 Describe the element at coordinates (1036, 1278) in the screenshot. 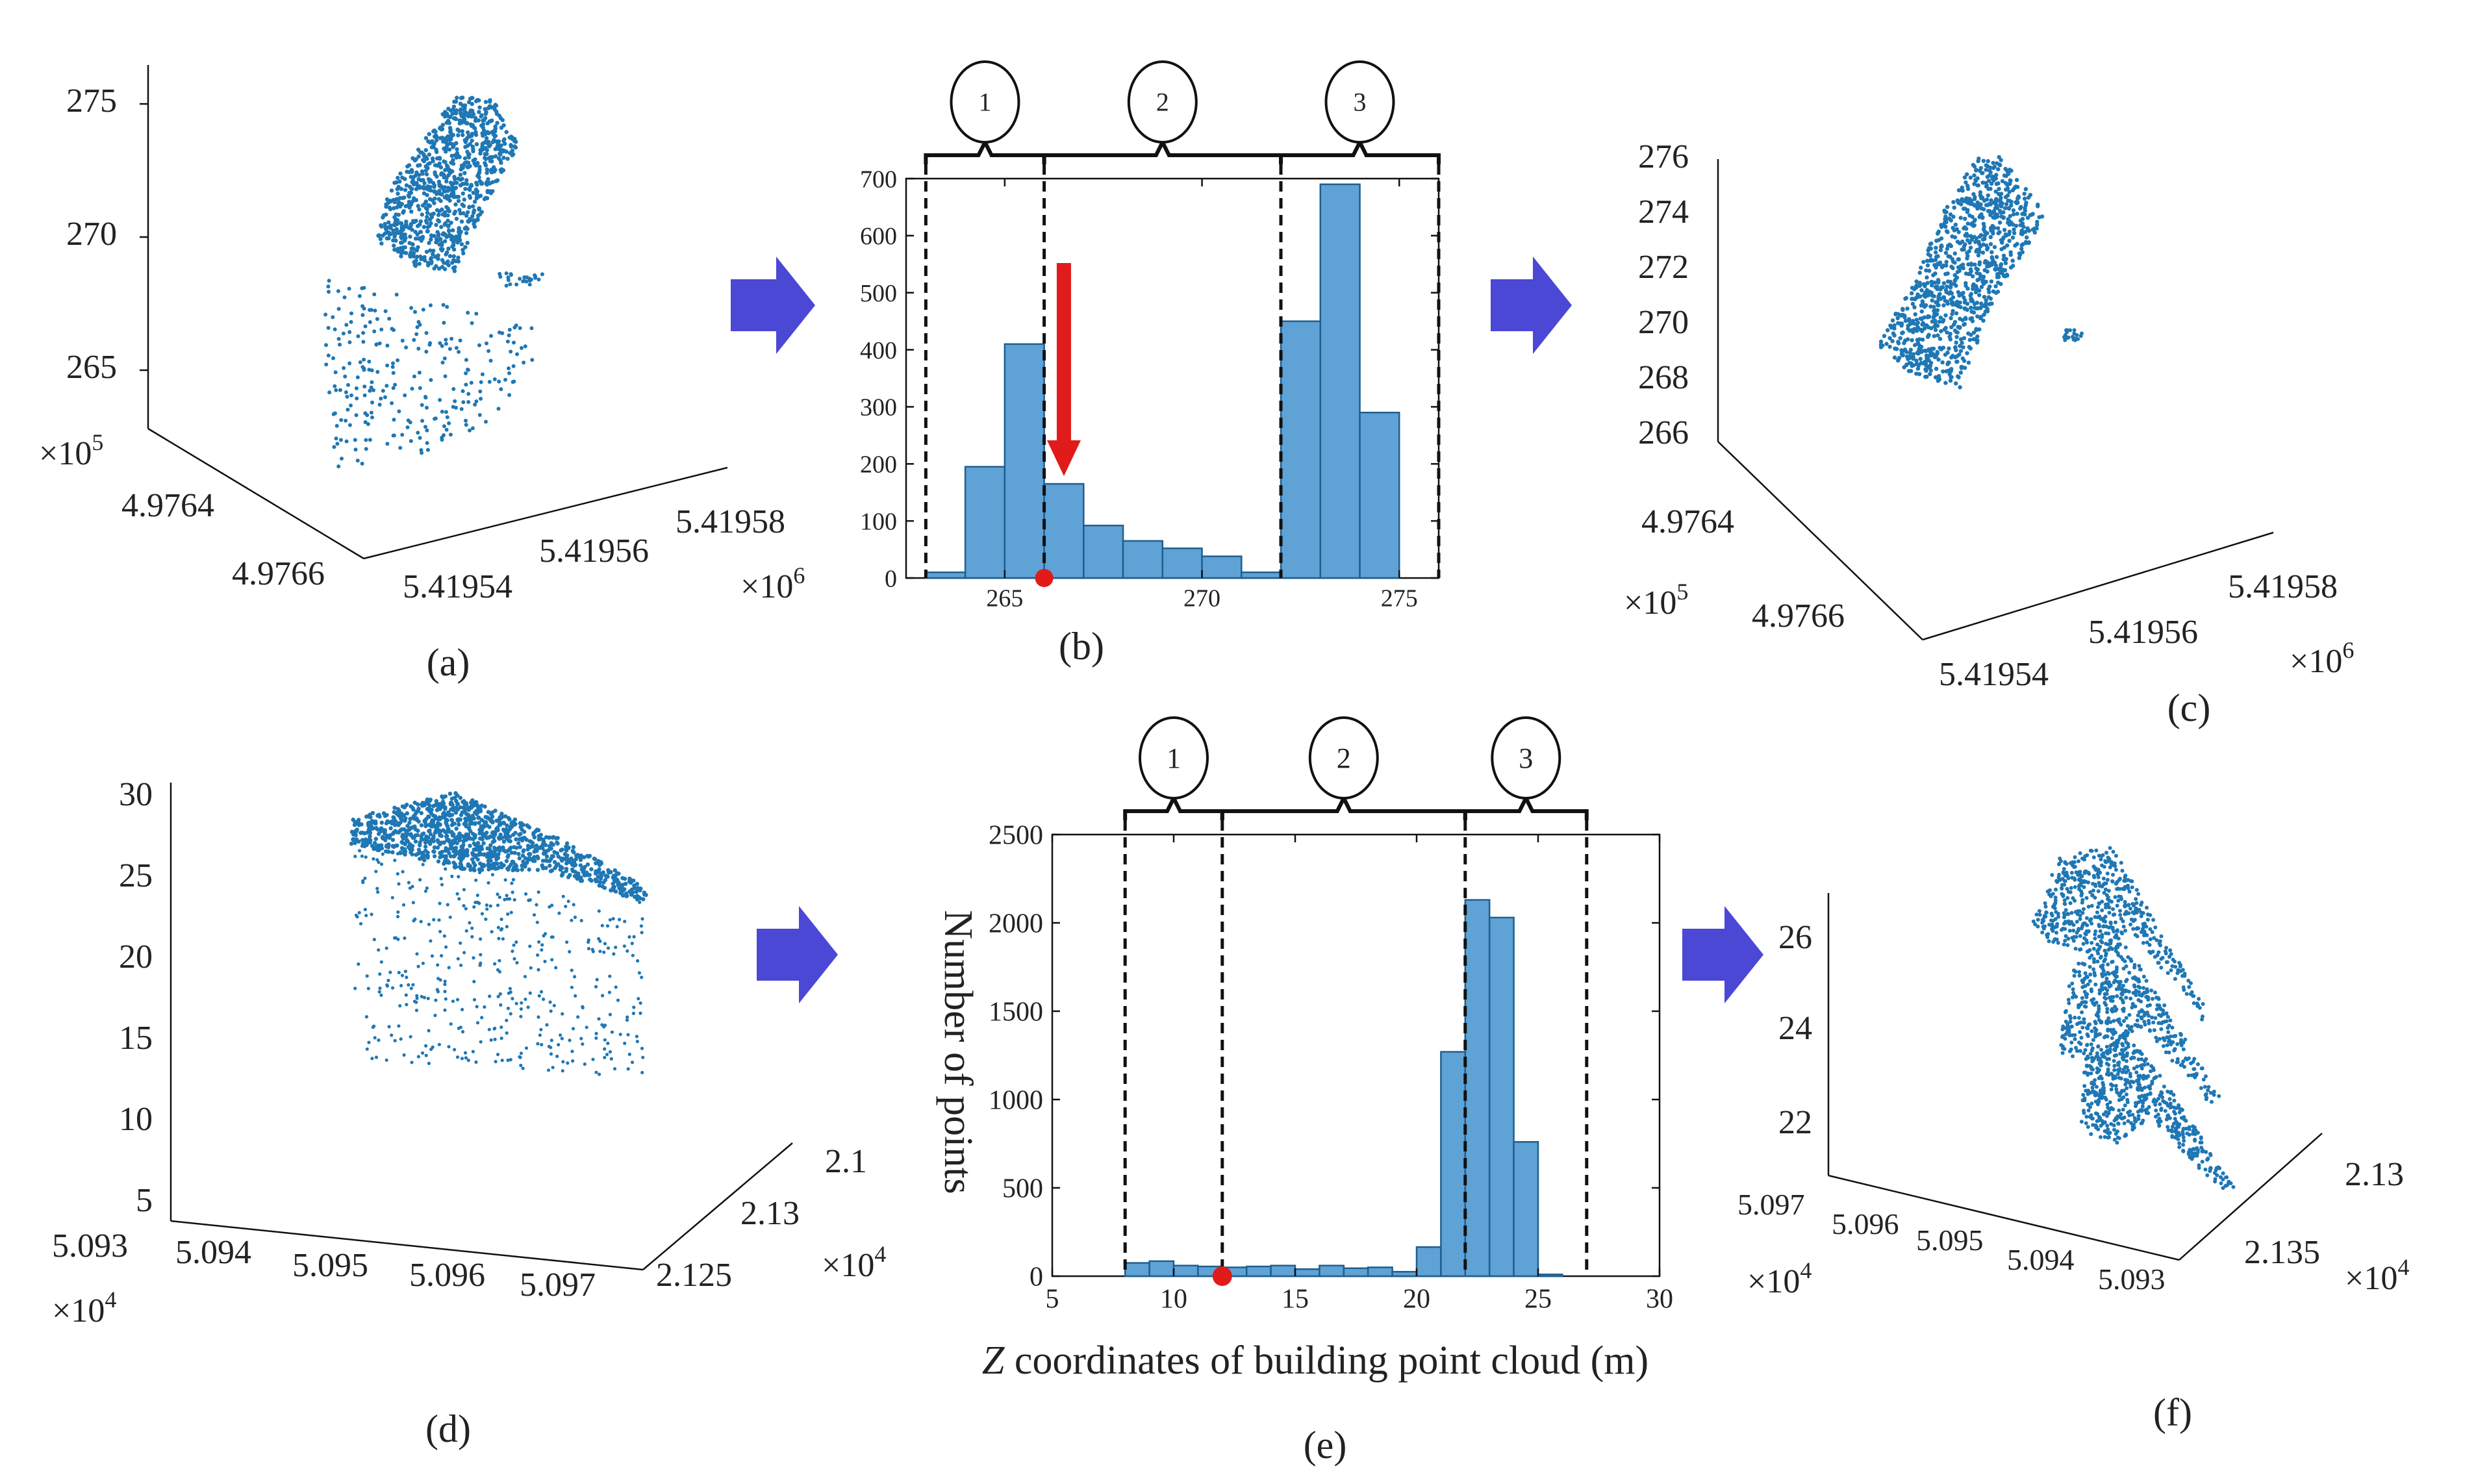

I see `y-tick-label: 0` at that location.